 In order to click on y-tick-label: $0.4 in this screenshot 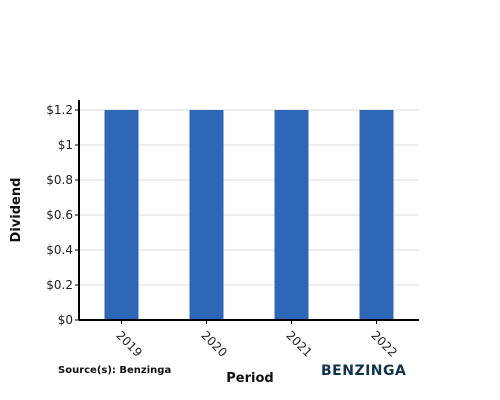, I will do `click(59, 250)`.